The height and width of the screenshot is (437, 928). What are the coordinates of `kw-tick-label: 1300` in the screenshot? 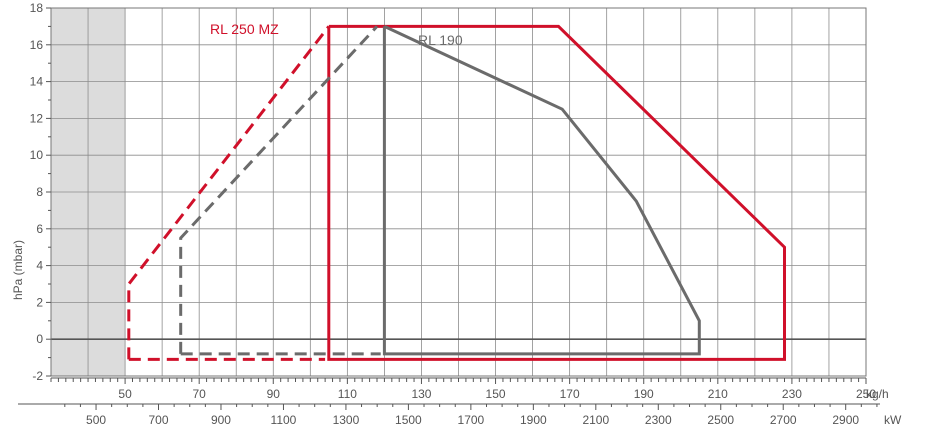 It's located at (346, 420).